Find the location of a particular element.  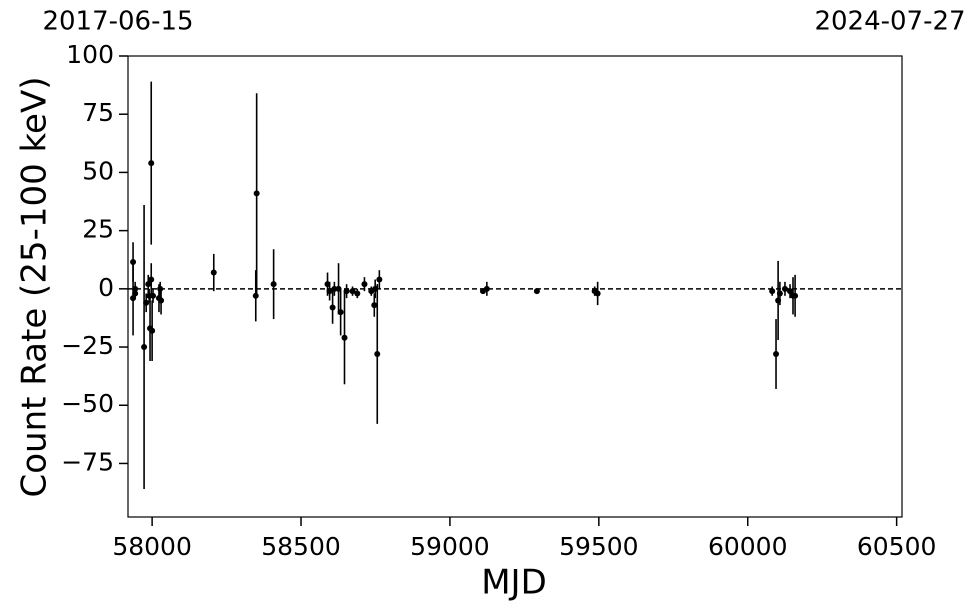

x-tick-label: 60000 is located at coordinates (748, 546).